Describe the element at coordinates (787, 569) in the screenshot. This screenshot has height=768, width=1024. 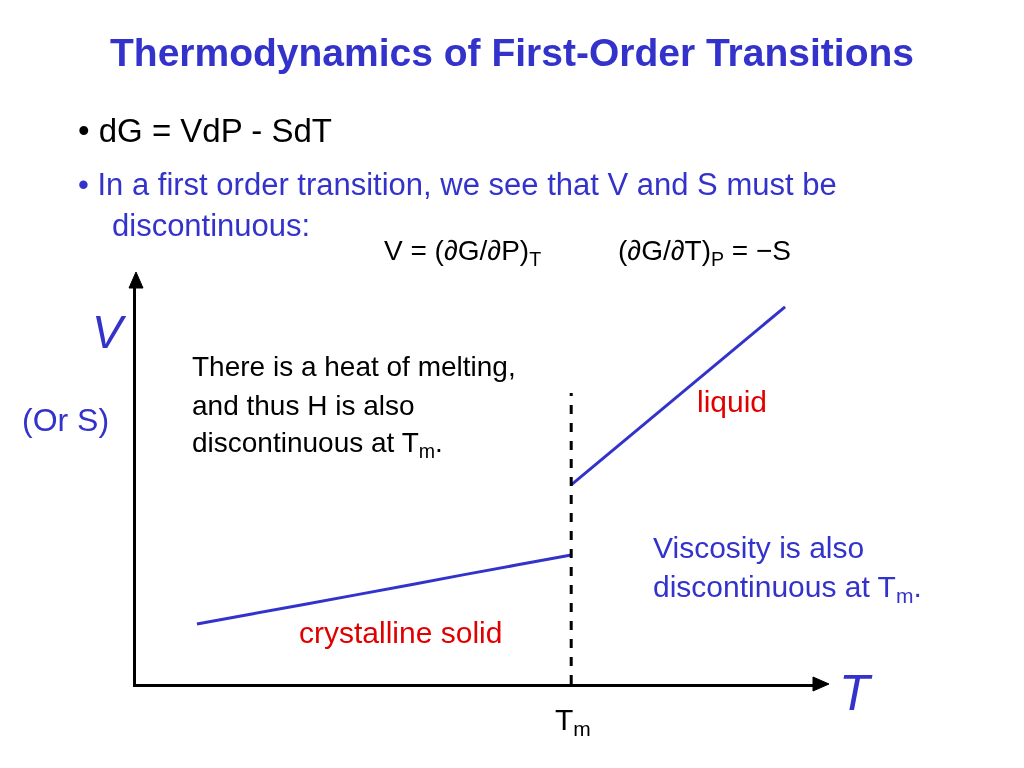
I see `annotation: Viscosity is also discontinuous at T$_{m}$.` at that location.